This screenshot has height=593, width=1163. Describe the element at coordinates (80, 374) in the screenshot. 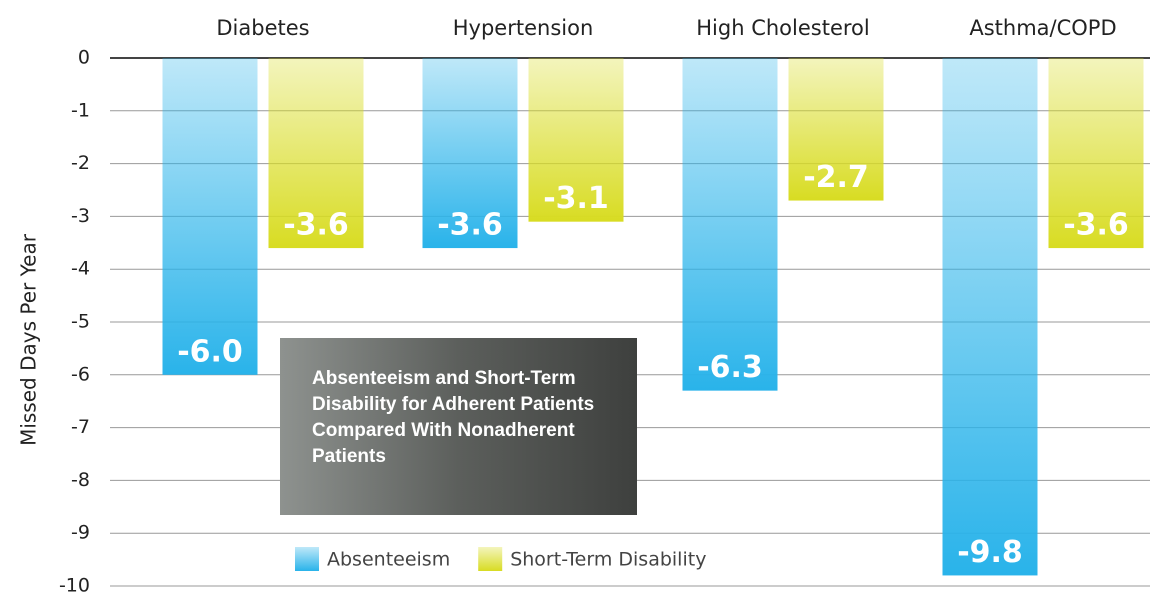

I see `y-tick-label: -6` at that location.